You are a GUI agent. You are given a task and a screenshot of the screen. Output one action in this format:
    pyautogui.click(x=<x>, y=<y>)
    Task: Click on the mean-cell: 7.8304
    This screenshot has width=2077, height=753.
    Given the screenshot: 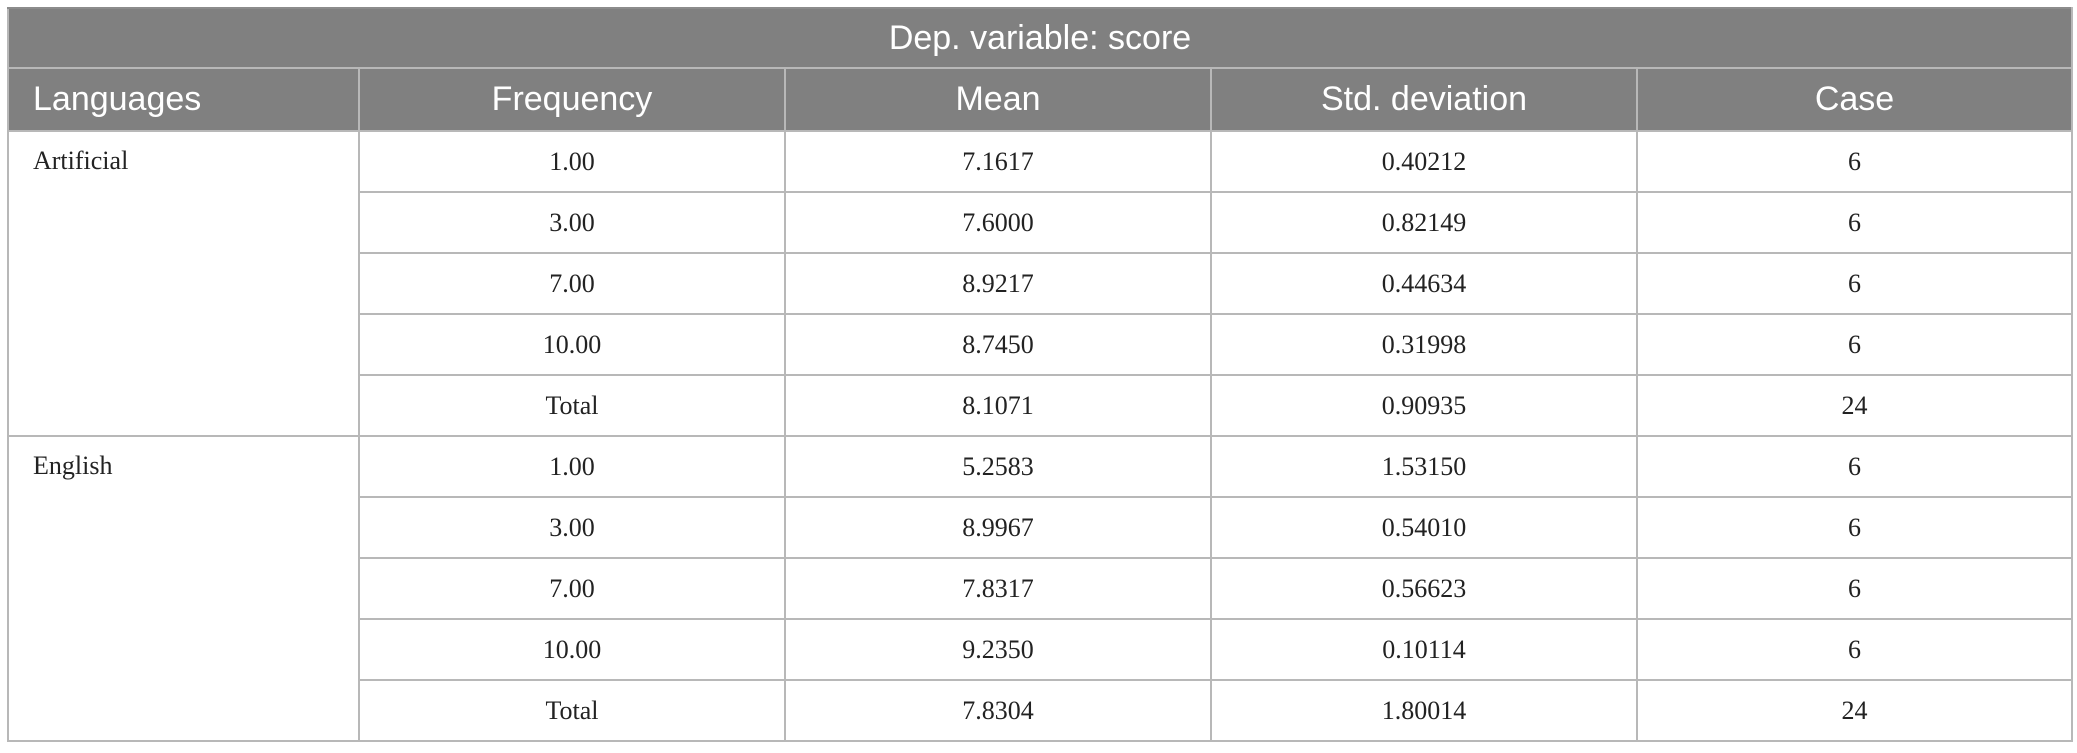 What is the action you would take?
    pyautogui.click(x=998, y=710)
    